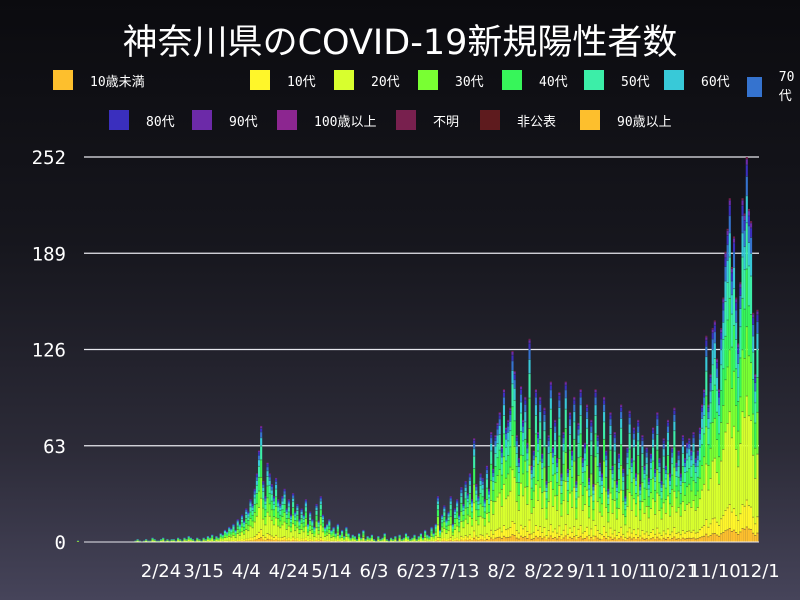  Describe the element at coordinates (427, 120) in the screenshot. I see `legend-item: 不明` at that location.